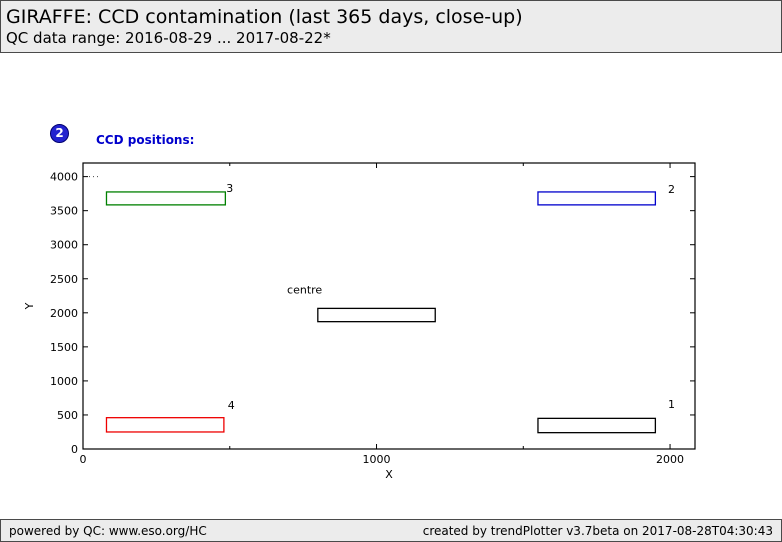  I want to click on y-axis-tick-label: 3000, so click(64, 245).